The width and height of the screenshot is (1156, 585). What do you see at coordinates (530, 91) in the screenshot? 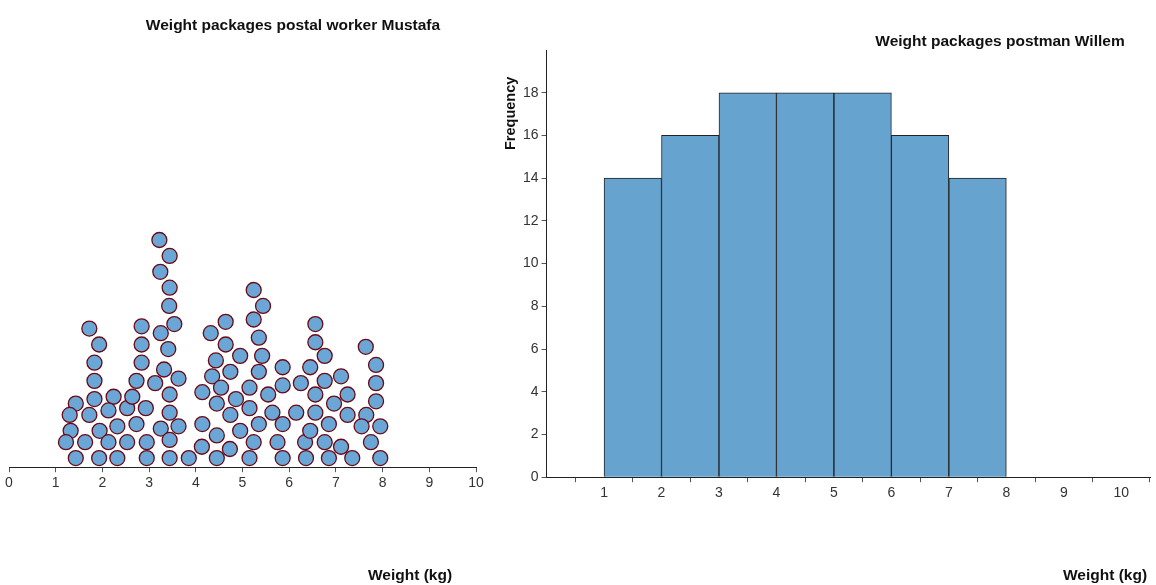
I see `y-tick-label: 18` at bounding box center [530, 91].